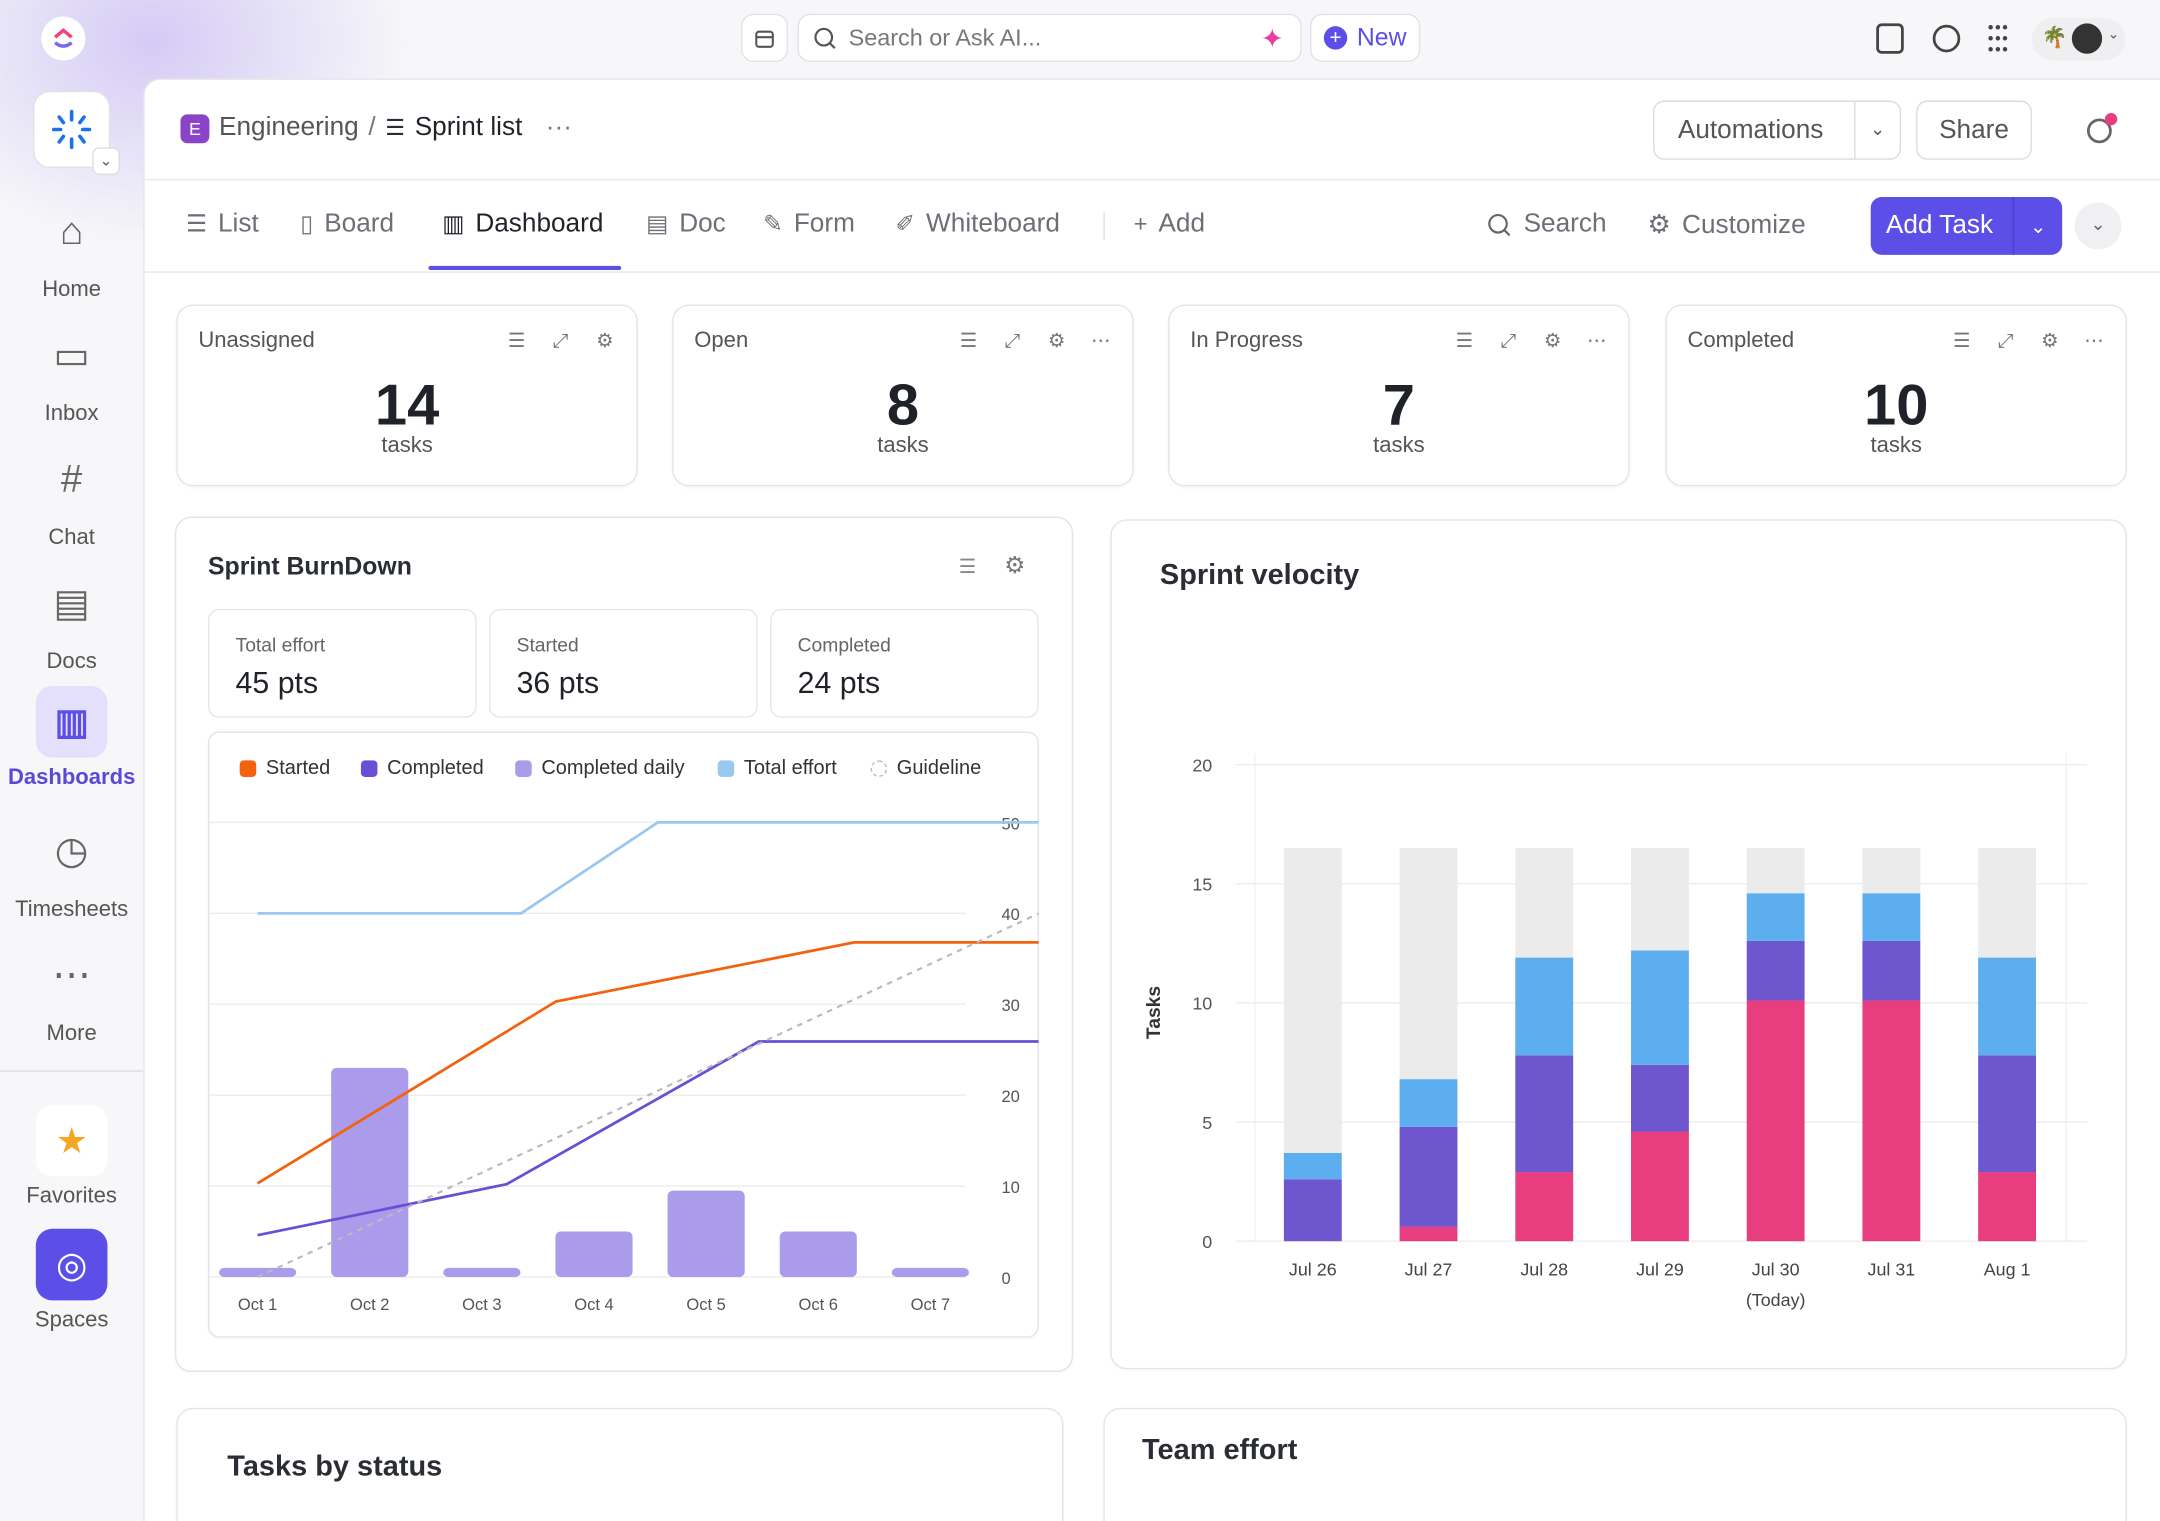 Image resolution: width=2160 pixels, height=1521 pixels. What do you see at coordinates (600, 769) in the screenshot?
I see `legend-item: Completed daily` at bounding box center [600, 769].